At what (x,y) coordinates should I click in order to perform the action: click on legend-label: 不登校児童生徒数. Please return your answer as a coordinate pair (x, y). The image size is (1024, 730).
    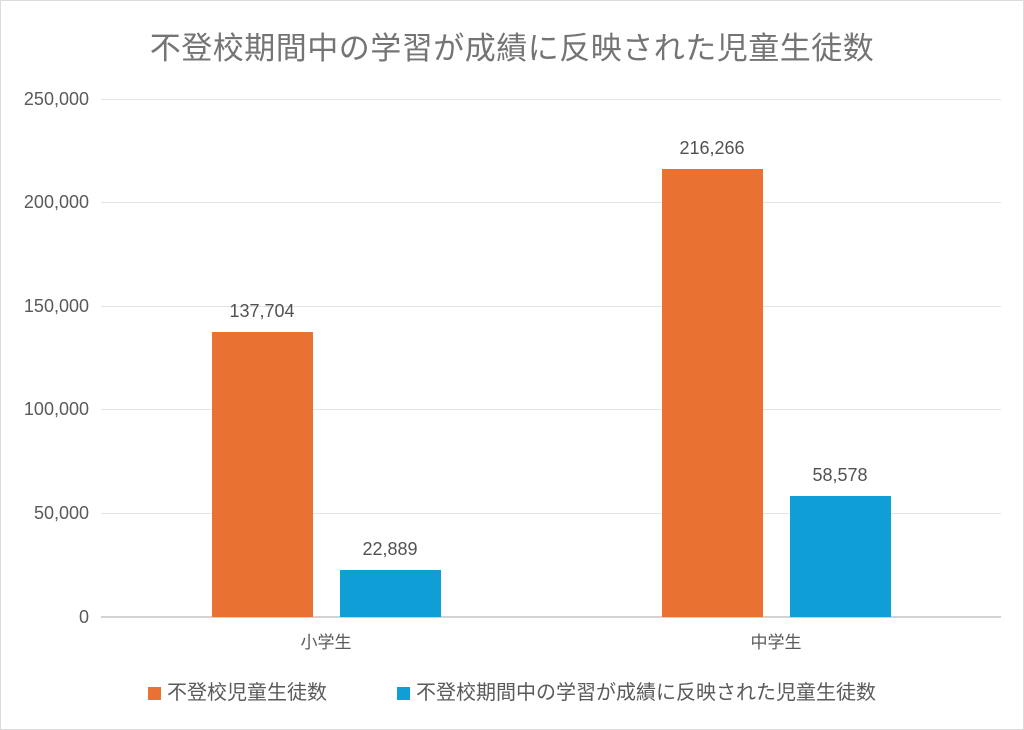
    Looking at the image, I should click on (247, 693).